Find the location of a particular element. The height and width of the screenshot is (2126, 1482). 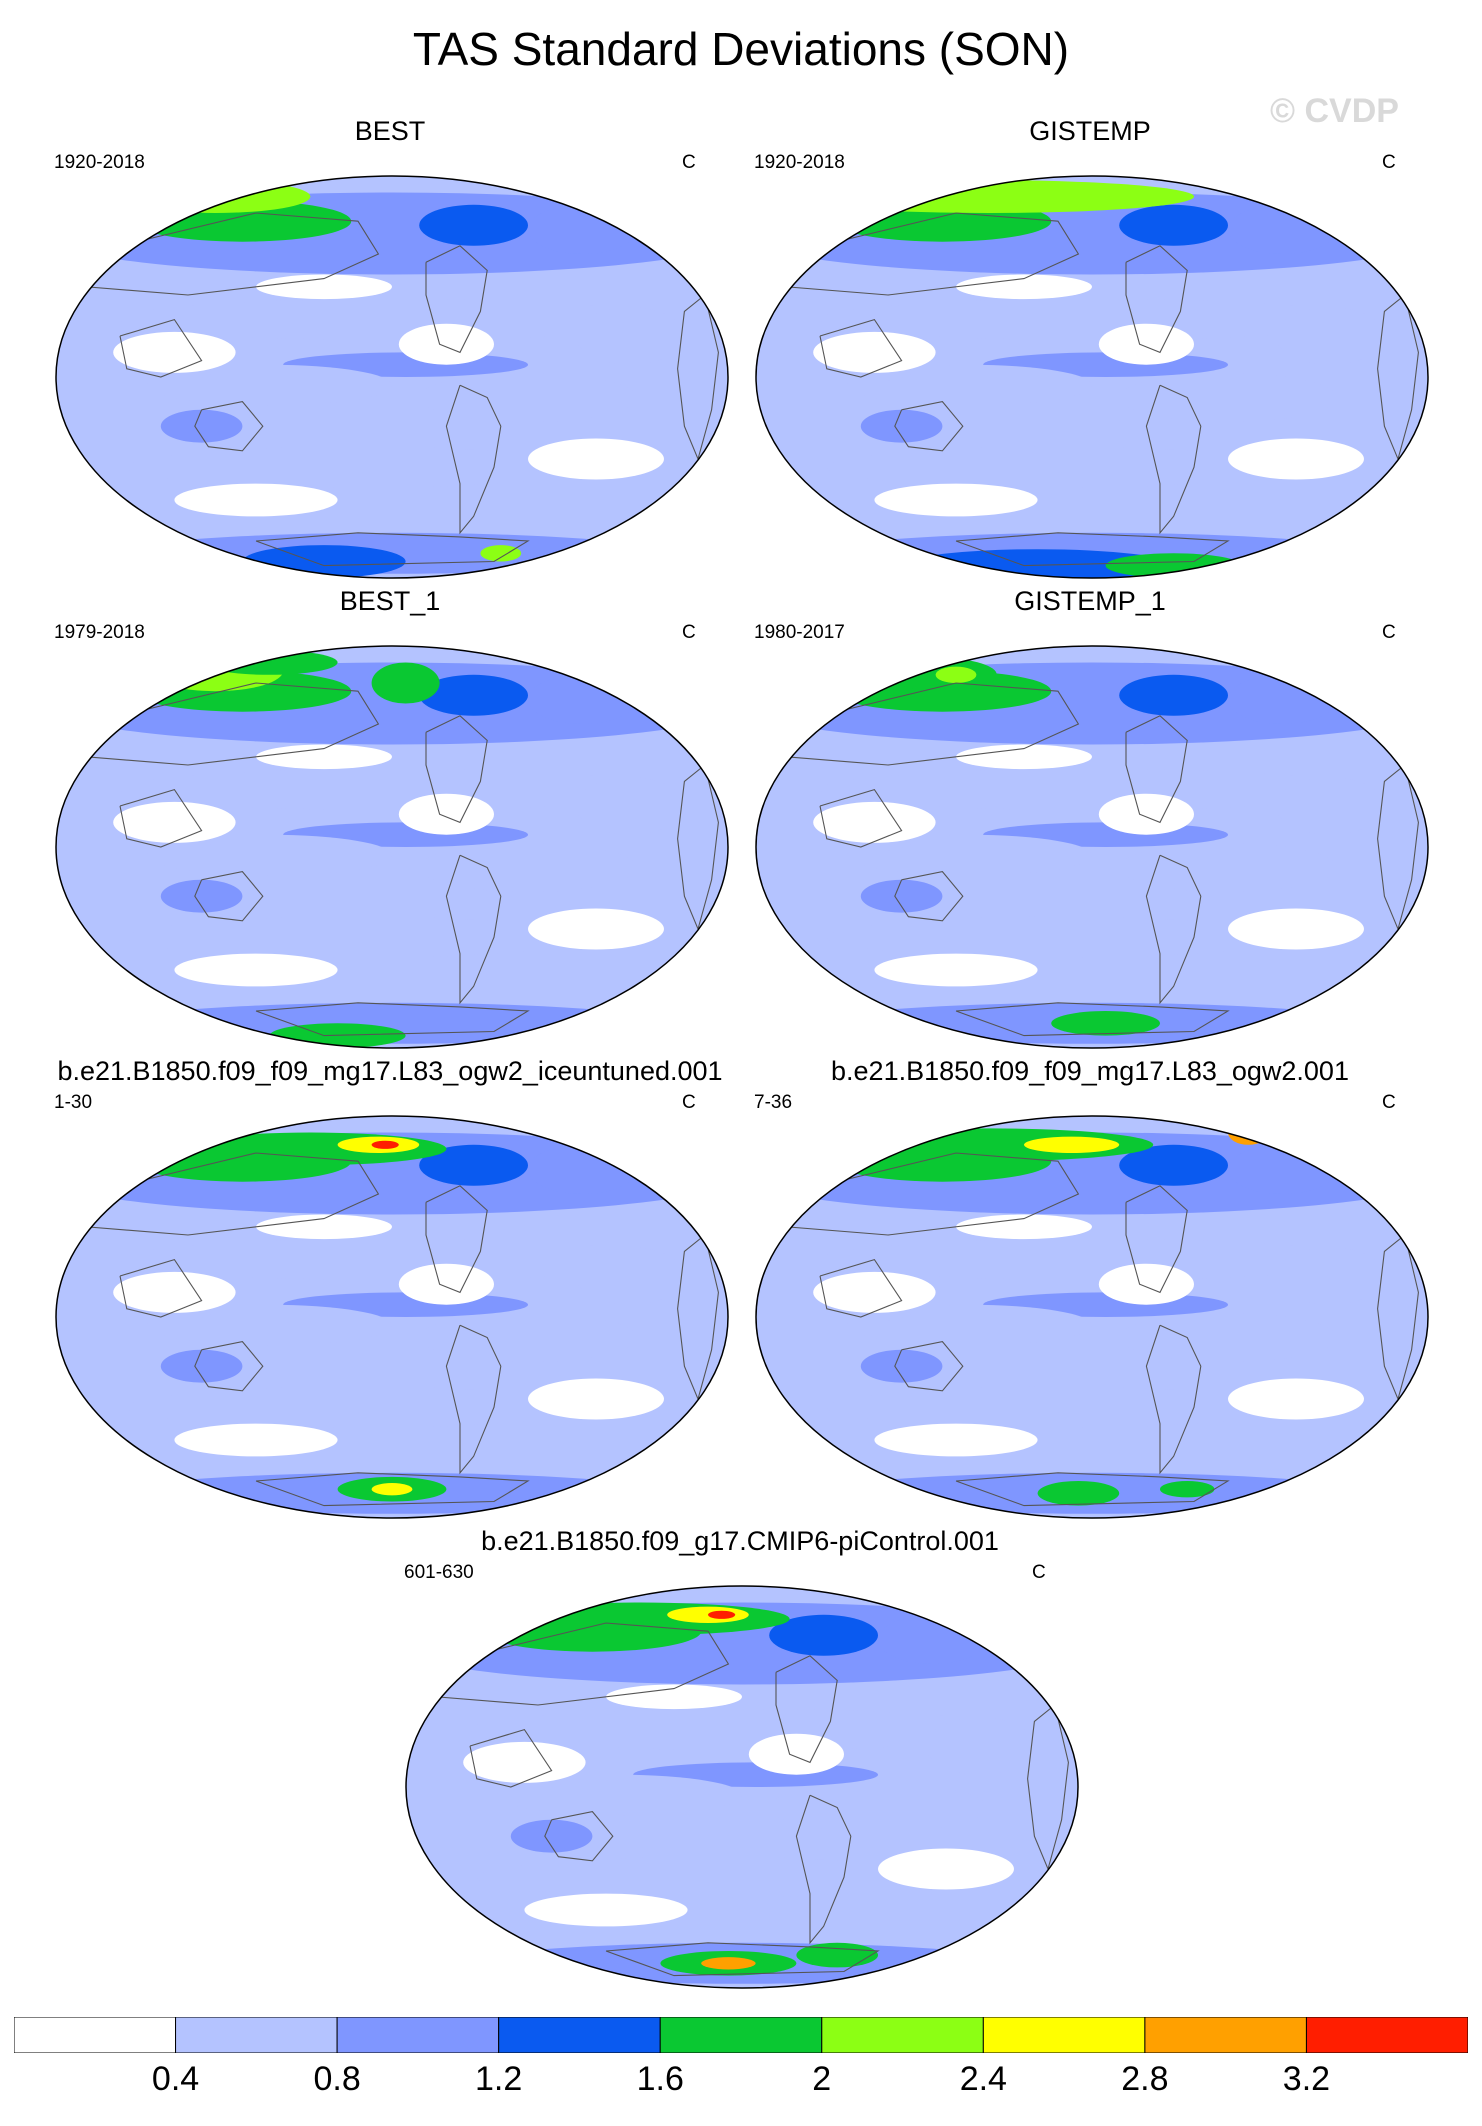

panel-period: 1980-2017 is located at coordinates (799, 632).